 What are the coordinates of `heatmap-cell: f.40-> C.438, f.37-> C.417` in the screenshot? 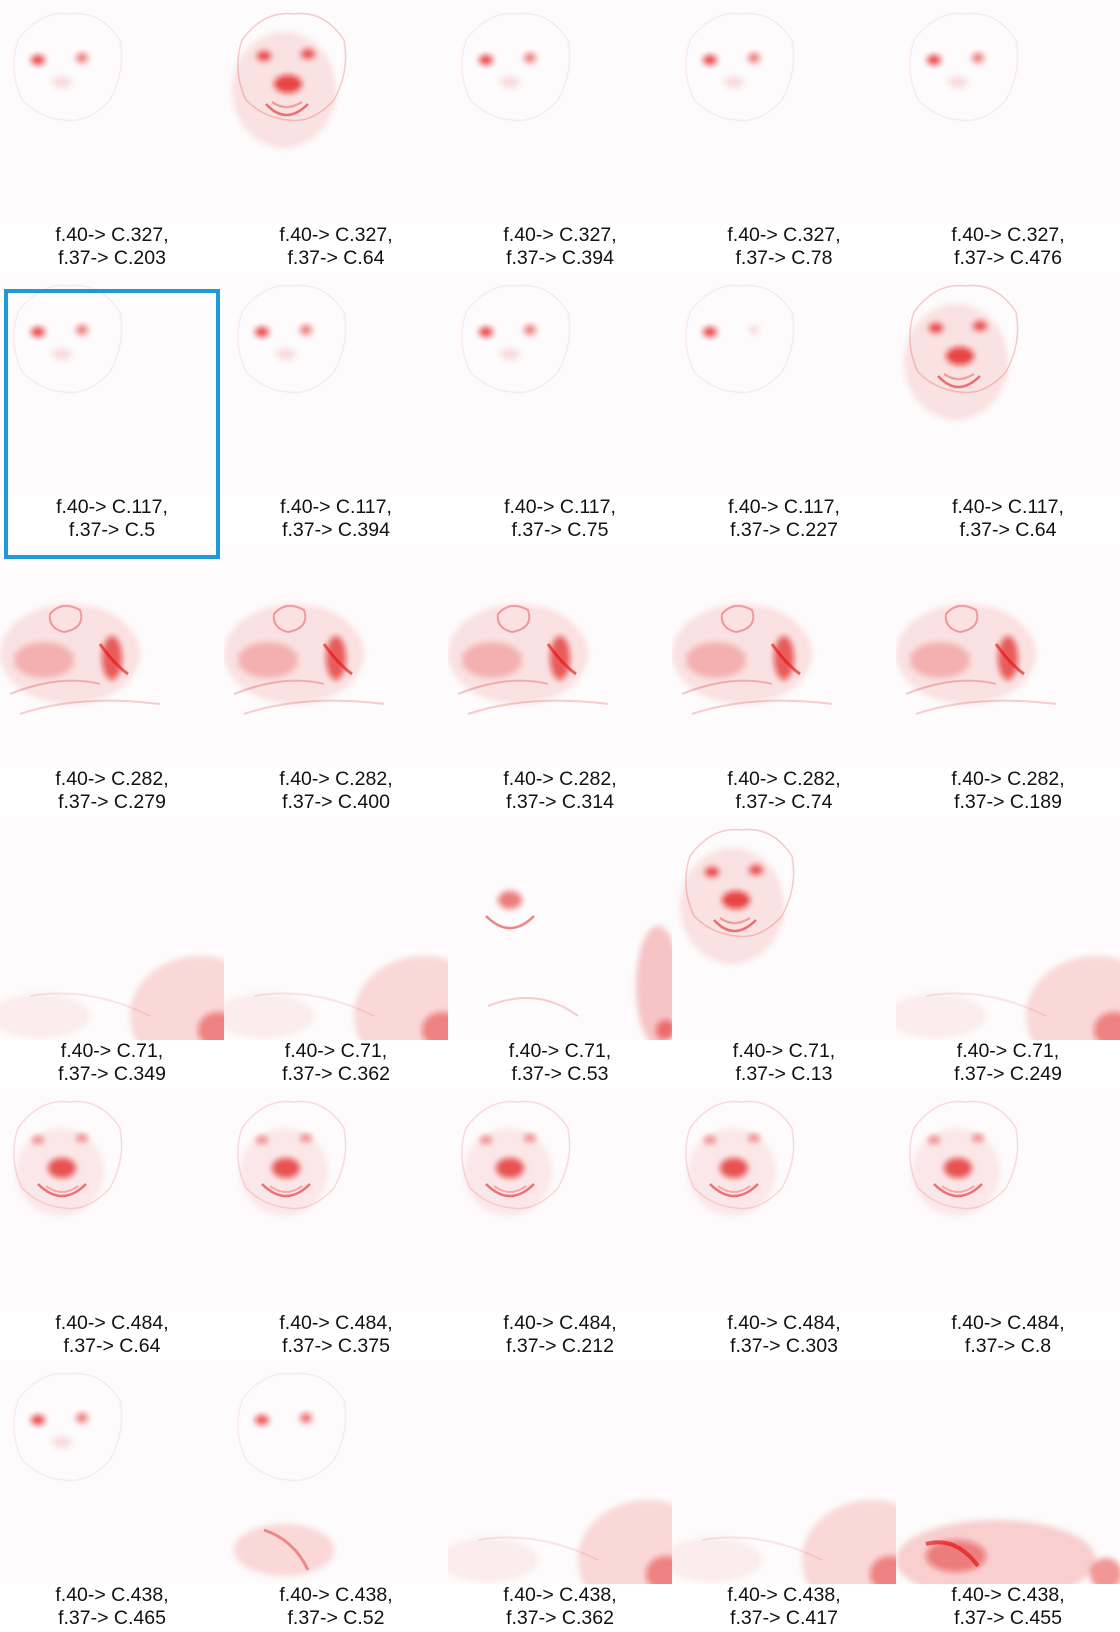 It's located at (784, 1496).